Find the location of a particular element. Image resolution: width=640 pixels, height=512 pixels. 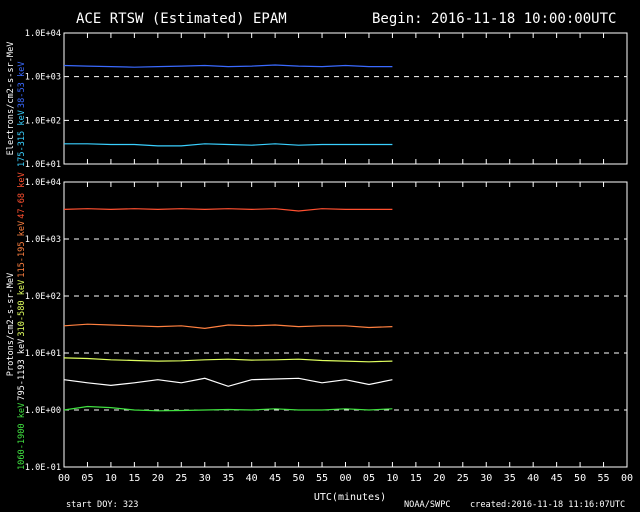

start-doy: start DOY: 323 is located at coordinates (102, 505).